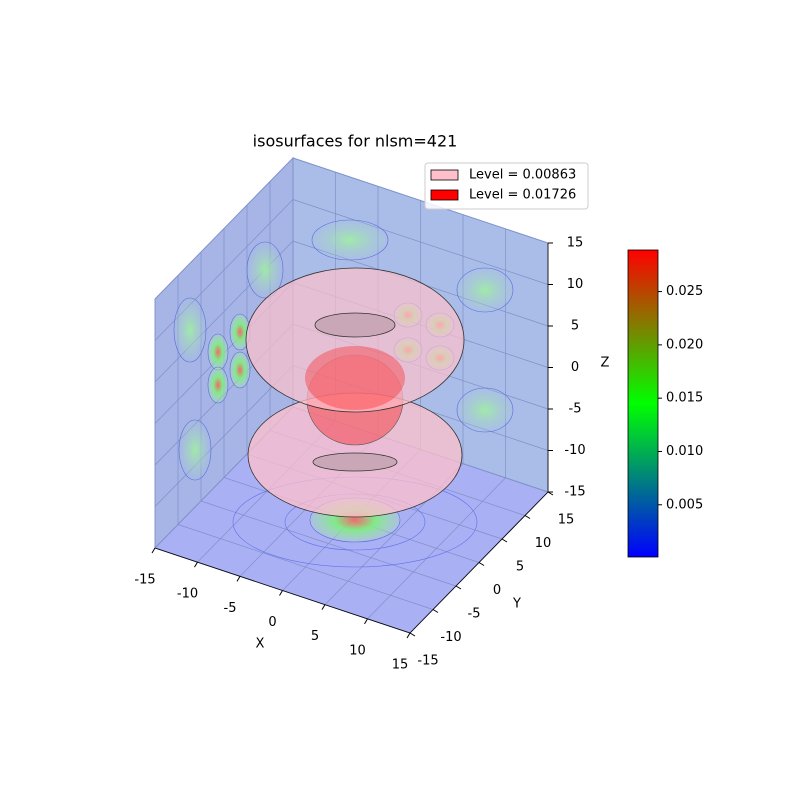 The height and width of the screenshot is (800, 800). Describe the element at coordinates (566, 520) in the screenshot. I see `y-tick-label: 15` at that location.